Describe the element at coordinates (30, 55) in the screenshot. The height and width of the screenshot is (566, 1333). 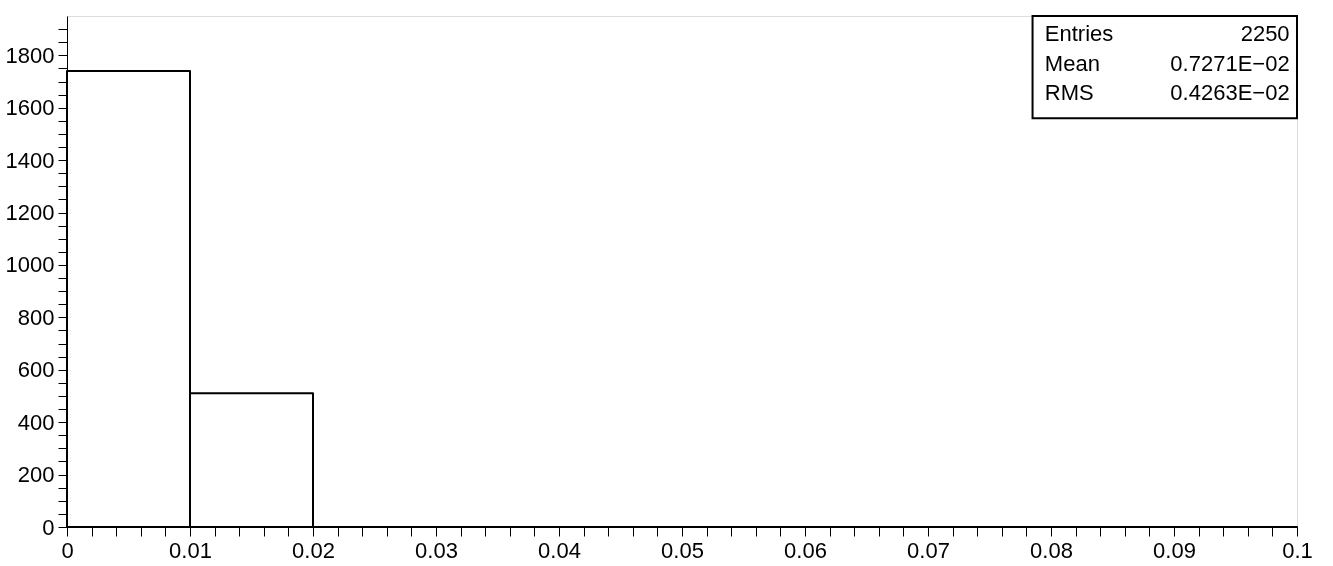
I see `y-tick-label: 1800` at that location.